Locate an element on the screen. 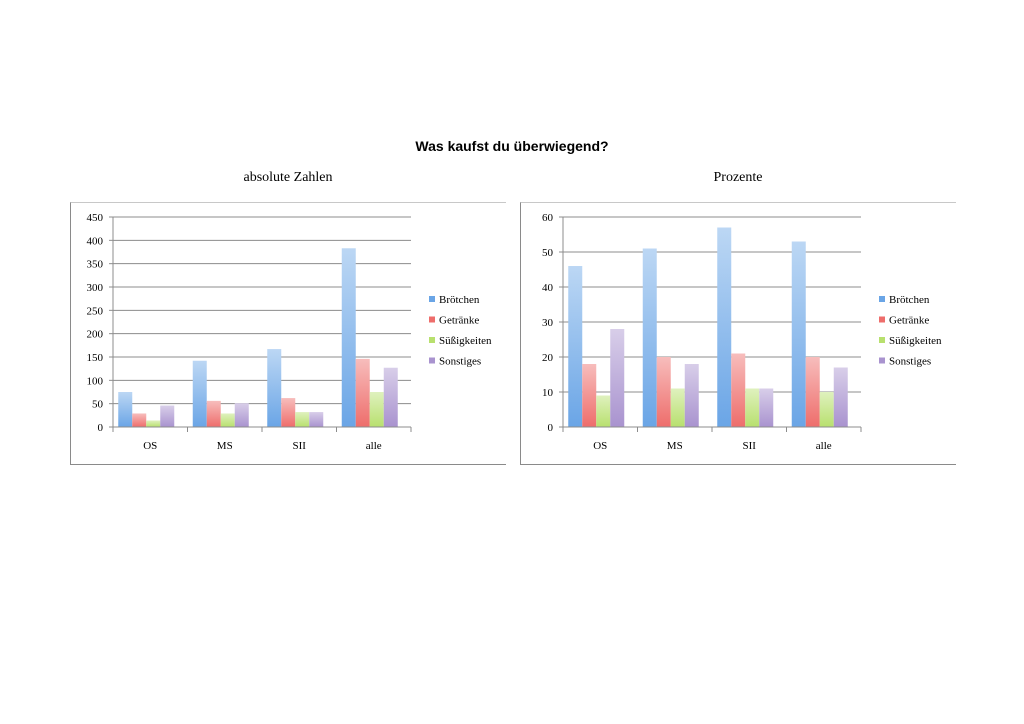  y-tick-label: 350 is located at coordinates (95, 265).